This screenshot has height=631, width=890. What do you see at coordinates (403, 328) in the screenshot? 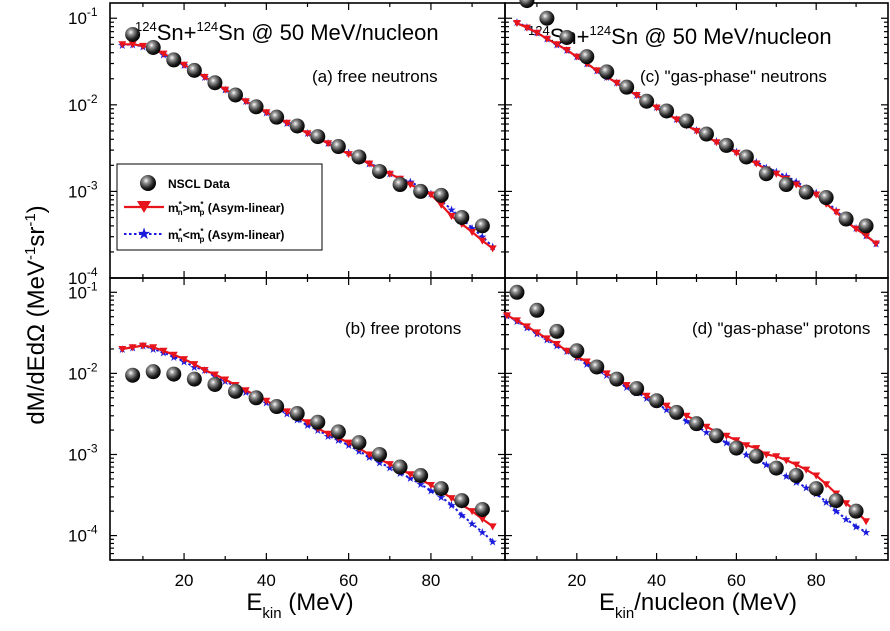
I see `panel-b-label: (b) free protons` at bounding box center [403, 328].